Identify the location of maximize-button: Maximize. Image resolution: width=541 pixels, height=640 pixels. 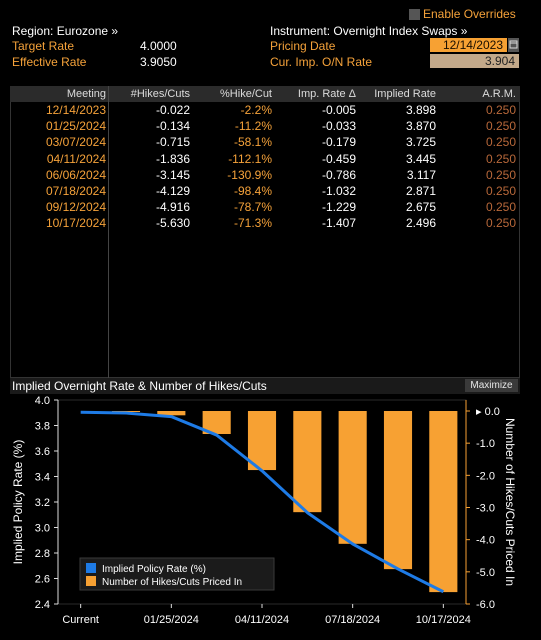
(491, 385).